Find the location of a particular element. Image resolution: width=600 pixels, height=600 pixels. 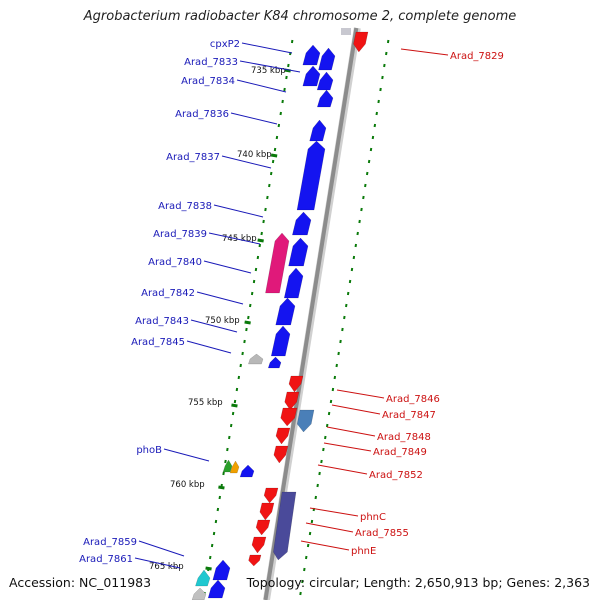

gene-label: Arad_7859 is located at coordinates (110, 542).